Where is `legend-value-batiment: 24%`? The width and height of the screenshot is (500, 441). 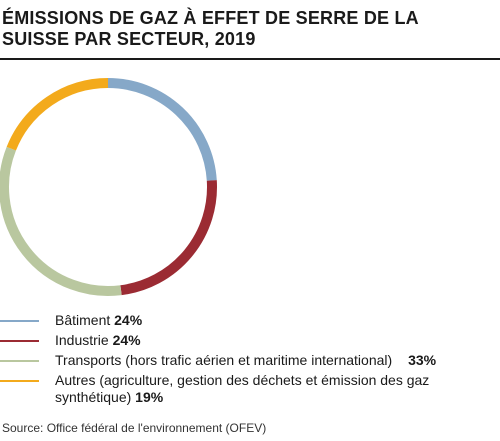 legend-value-batiment: 24% is located at coordinates (128, 320).